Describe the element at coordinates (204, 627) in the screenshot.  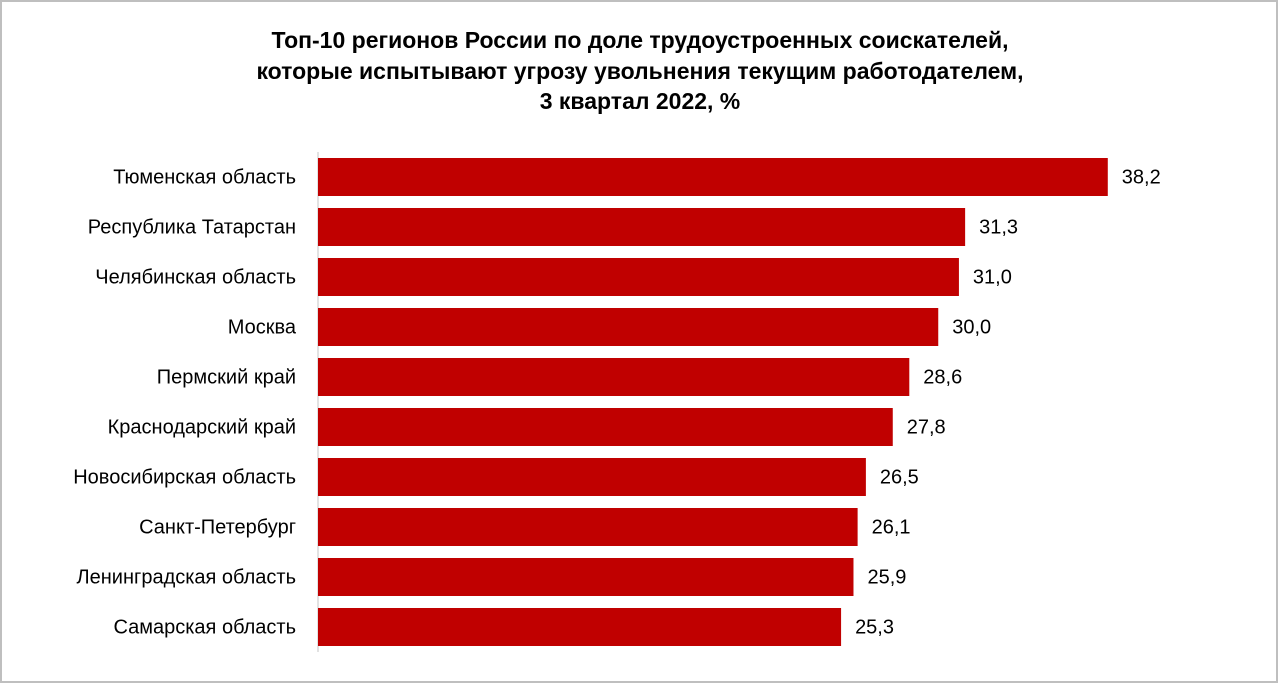
I see `y-tick-label: Самарская область` at that location.